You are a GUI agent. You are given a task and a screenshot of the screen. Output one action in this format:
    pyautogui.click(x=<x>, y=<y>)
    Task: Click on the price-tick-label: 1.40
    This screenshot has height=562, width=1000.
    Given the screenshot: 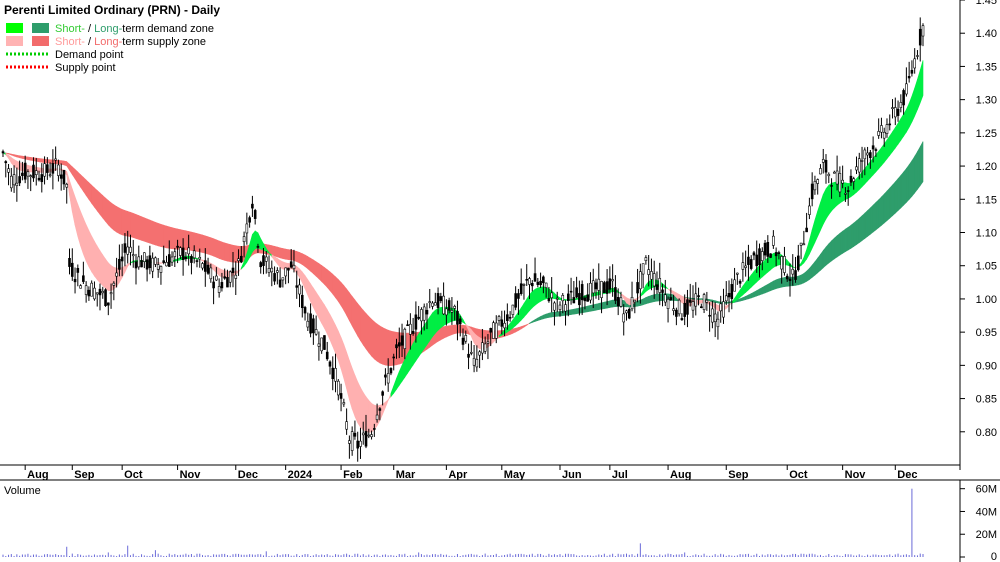 What is the action you would take?
    pyautogui.click(x=986, y=34)
    